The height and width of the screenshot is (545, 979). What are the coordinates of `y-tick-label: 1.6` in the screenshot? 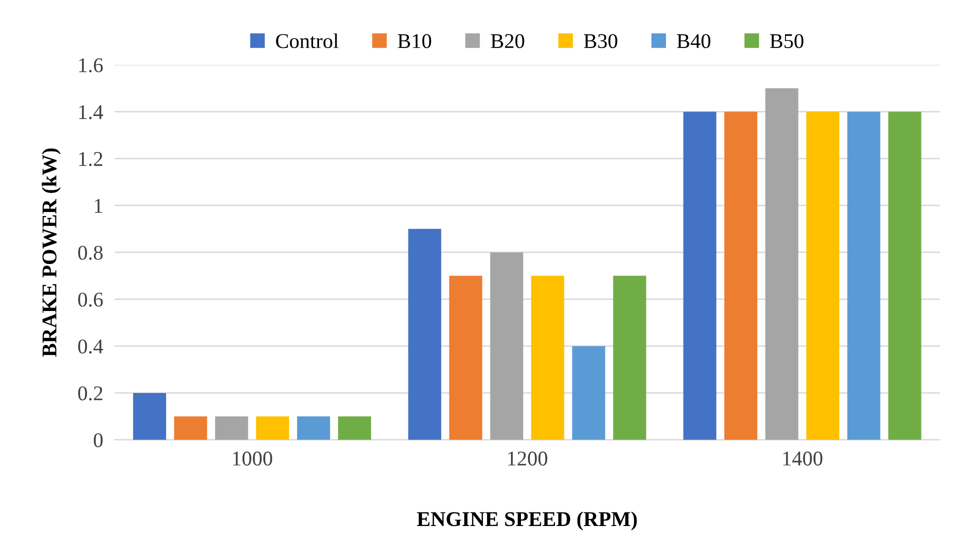 It's located at (91, 65).